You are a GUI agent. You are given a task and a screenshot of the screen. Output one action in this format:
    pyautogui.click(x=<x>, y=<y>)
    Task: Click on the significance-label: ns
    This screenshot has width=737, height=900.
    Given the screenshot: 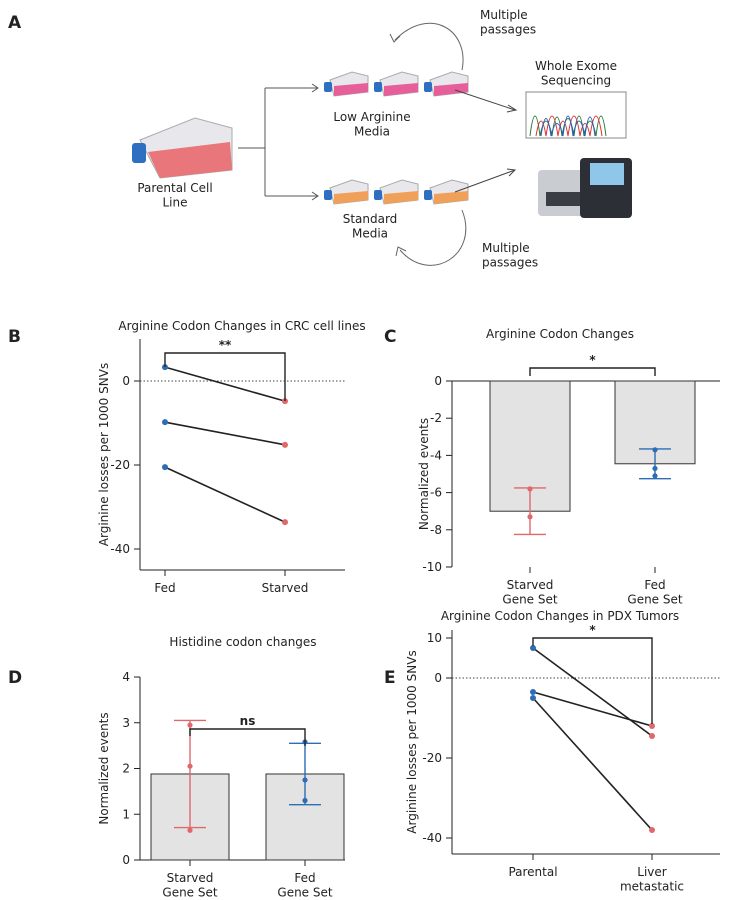 What is the action you would take?
    pyautogui.click(x=248, y=721)
    